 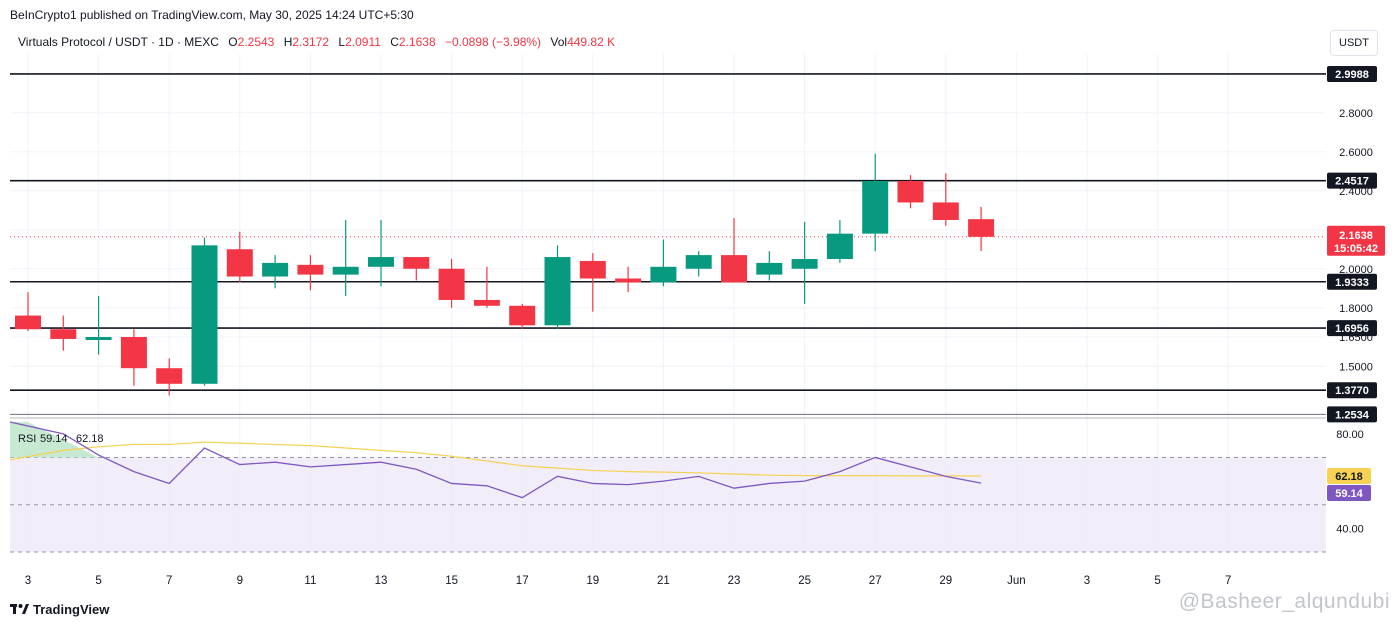 I want to click on volume-label: Vol, so click(x=559, y=42).